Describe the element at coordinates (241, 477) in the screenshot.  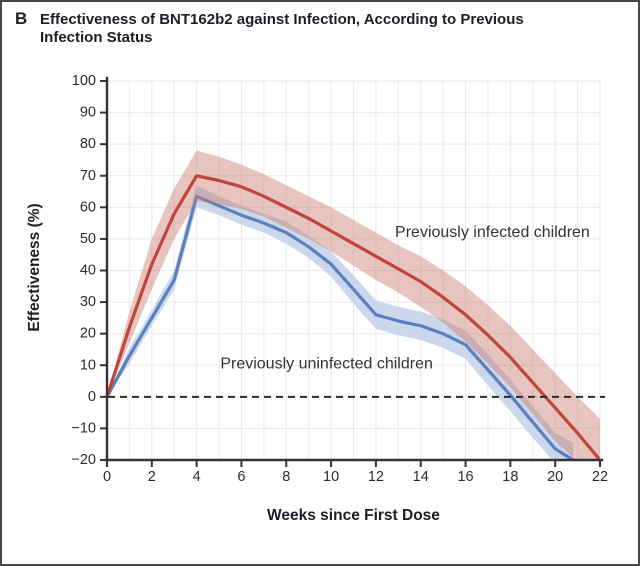
I see `x-tick-label: 6` at that location.